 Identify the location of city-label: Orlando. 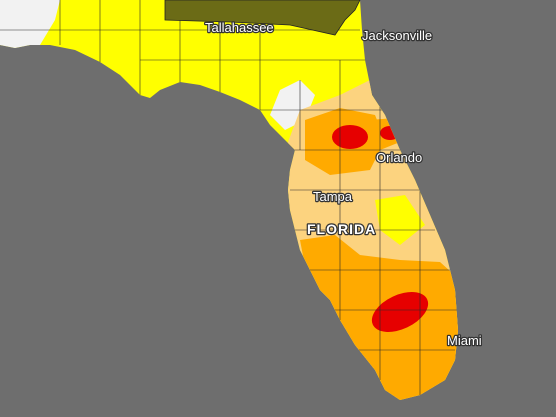
(399, 157).